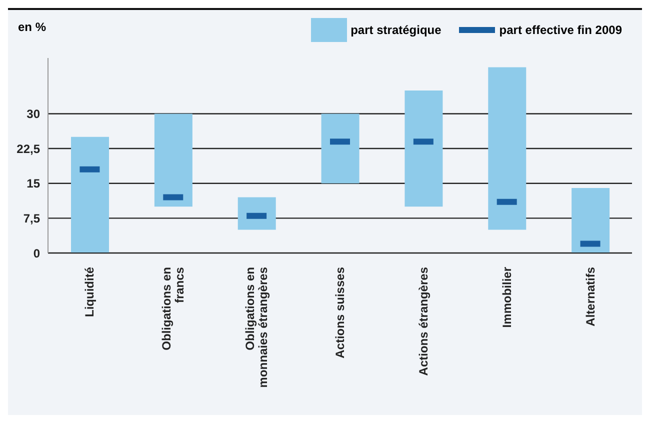 This screenshot has width=650, height=425. What do you see at coordinates (590, 296) in the screenshot?
I see `x-tick-label: Alternatifs` at bounding box center [590, 296].